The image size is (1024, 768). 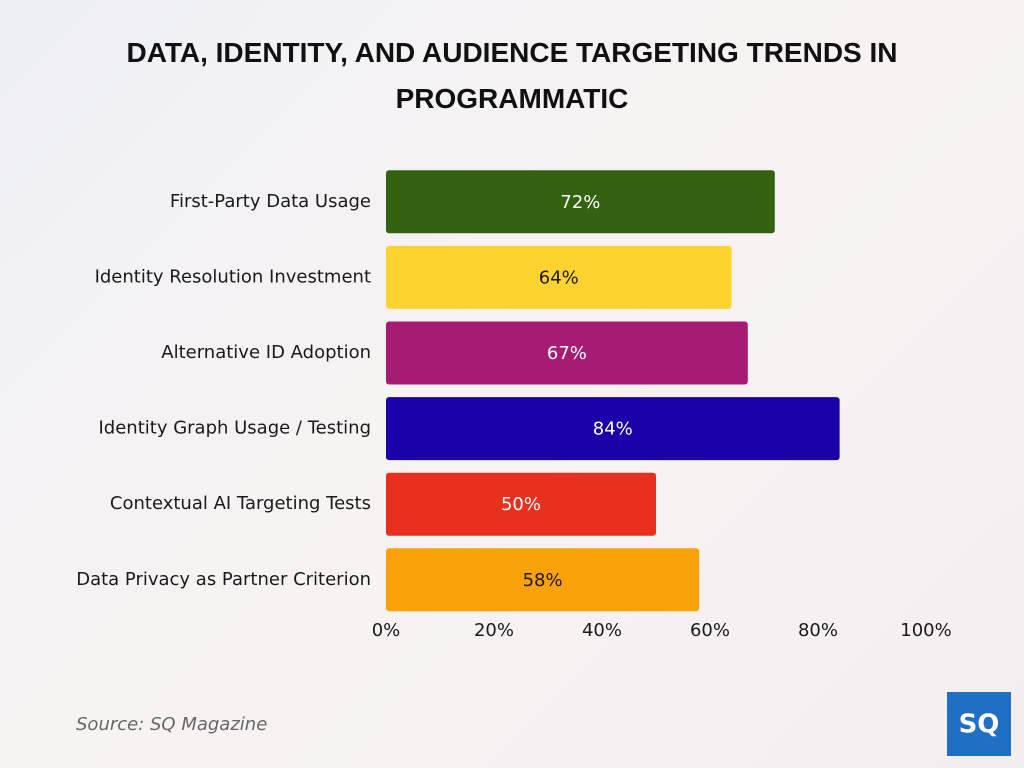 I want to click on value-label: 72%, so click(x=580, y=202).